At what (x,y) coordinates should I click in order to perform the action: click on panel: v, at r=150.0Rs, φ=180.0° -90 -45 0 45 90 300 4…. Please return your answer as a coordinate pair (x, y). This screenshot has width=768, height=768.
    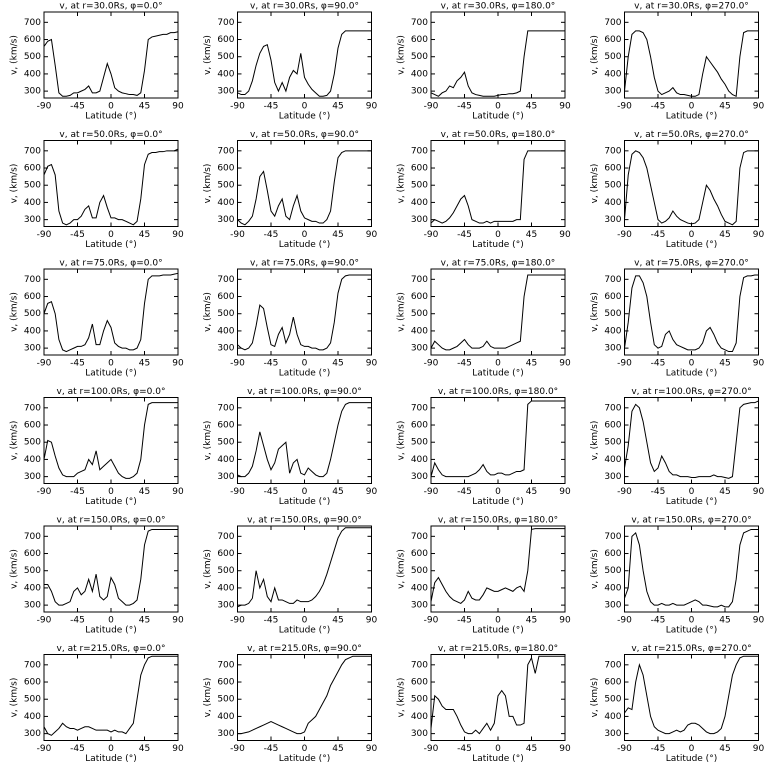
    Looking at the image, I should click on (484, 576).